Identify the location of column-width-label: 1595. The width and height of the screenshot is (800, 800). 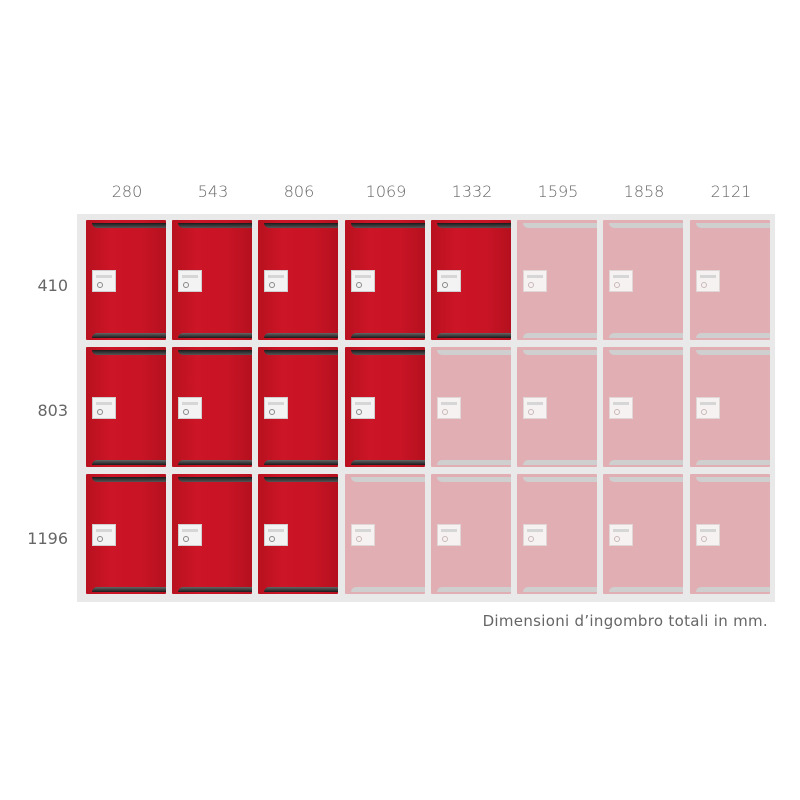
(558, 191).